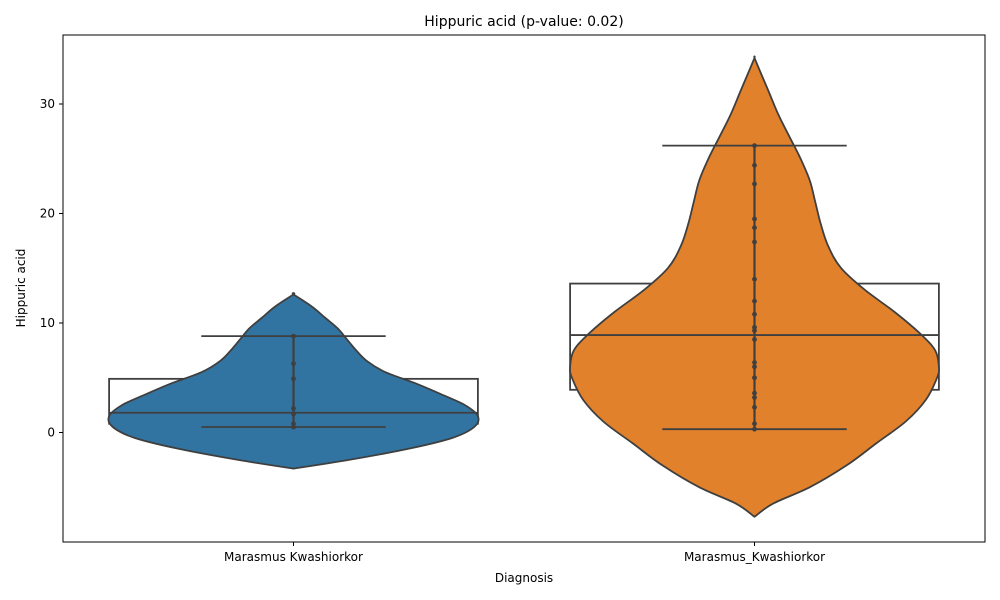 The height and width of the screenshot is (600, 1000). Describe the element at coordinates (523, 22) in the screenshot. I see `chart-title: Hippuric acid (p-value: 0.02)` at that location.